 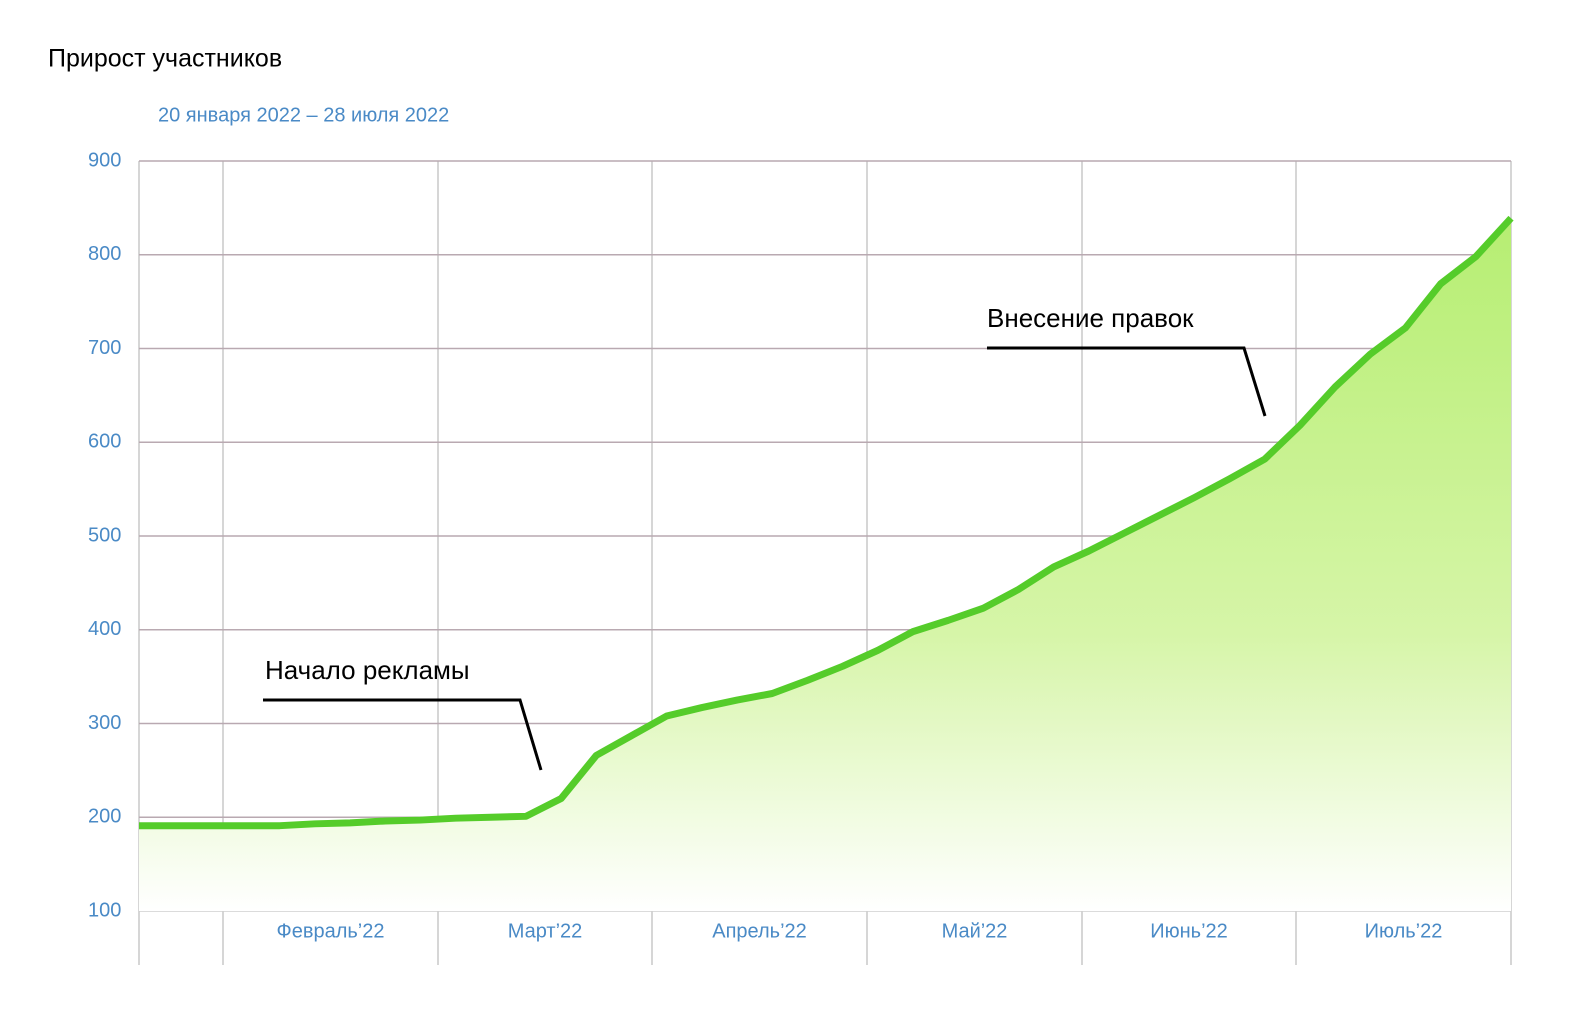 I want to click on annotation: Внесение правок, so click(x=1090, y=318).